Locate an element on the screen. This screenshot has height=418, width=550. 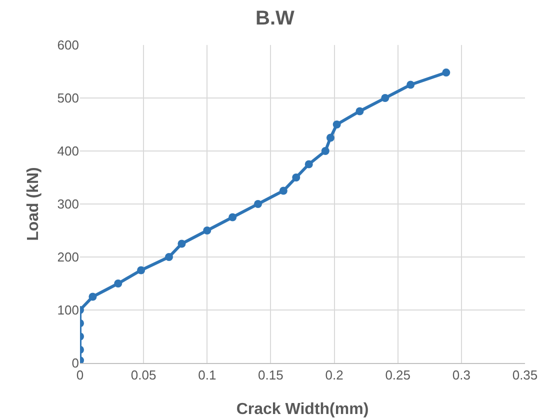
x-tick-label: 0.15 is located at coordinates (271, 375).